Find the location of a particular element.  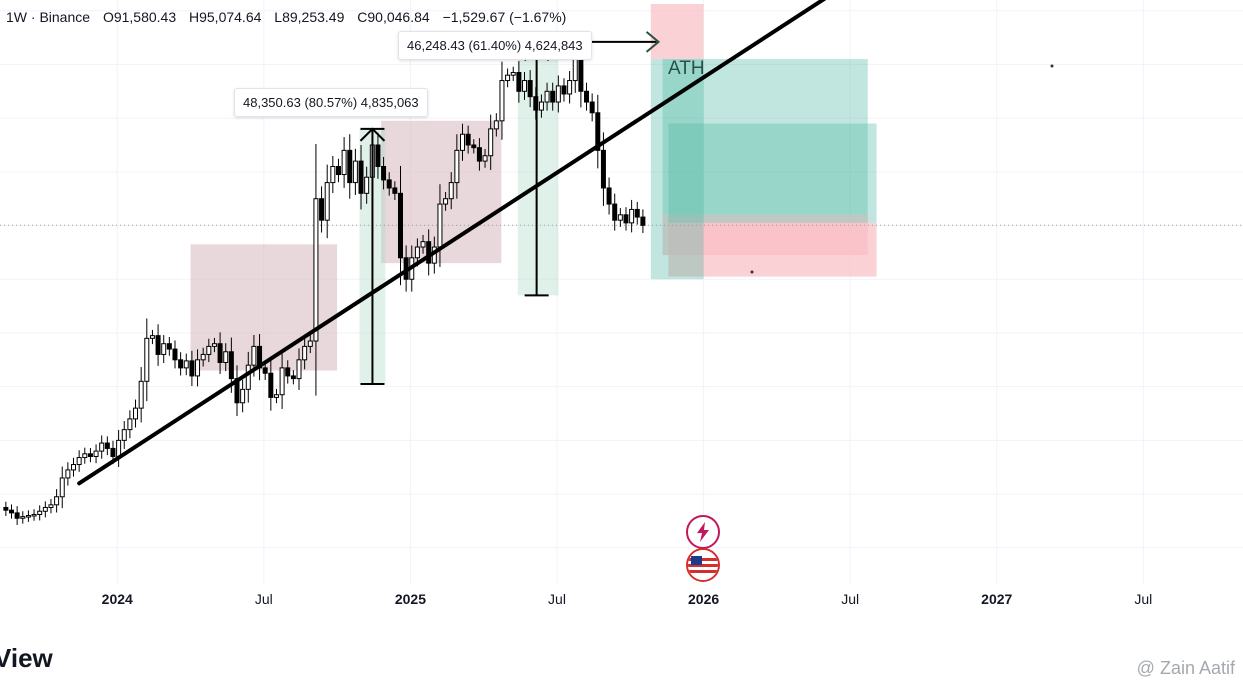

us-flag-badge-icon is located at coordinates (703, 565).